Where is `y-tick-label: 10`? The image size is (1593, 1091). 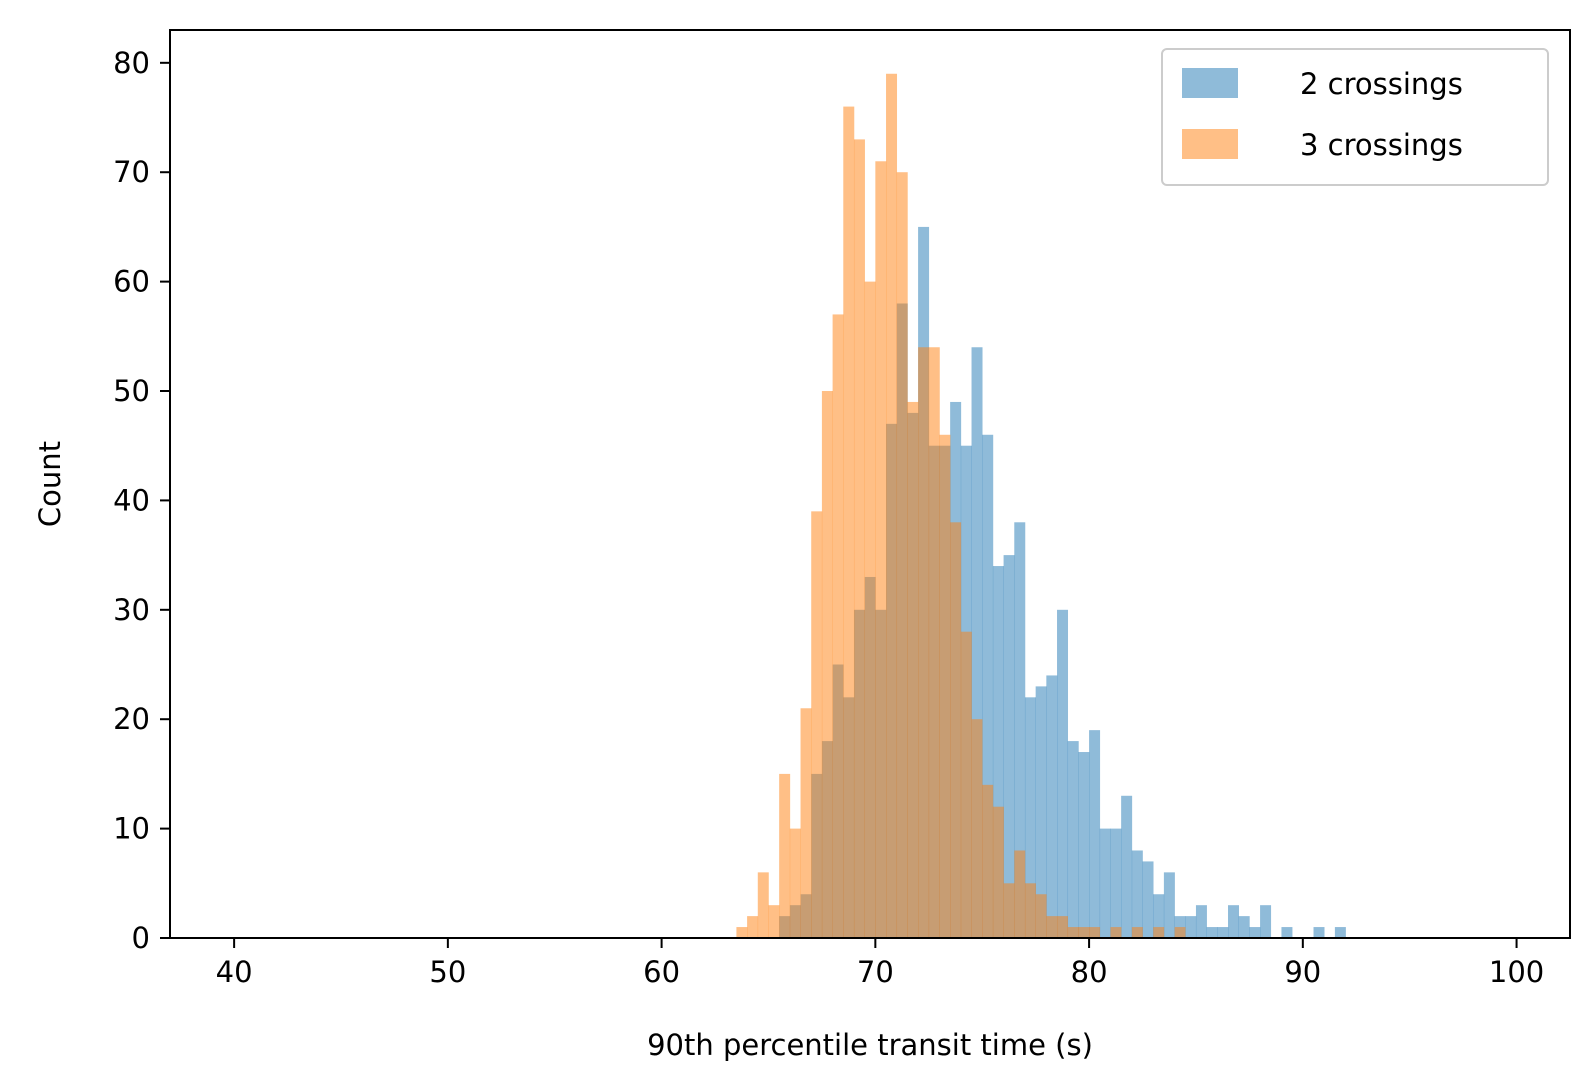 y-tick-label: 10 is located at coordinates (131, 829).